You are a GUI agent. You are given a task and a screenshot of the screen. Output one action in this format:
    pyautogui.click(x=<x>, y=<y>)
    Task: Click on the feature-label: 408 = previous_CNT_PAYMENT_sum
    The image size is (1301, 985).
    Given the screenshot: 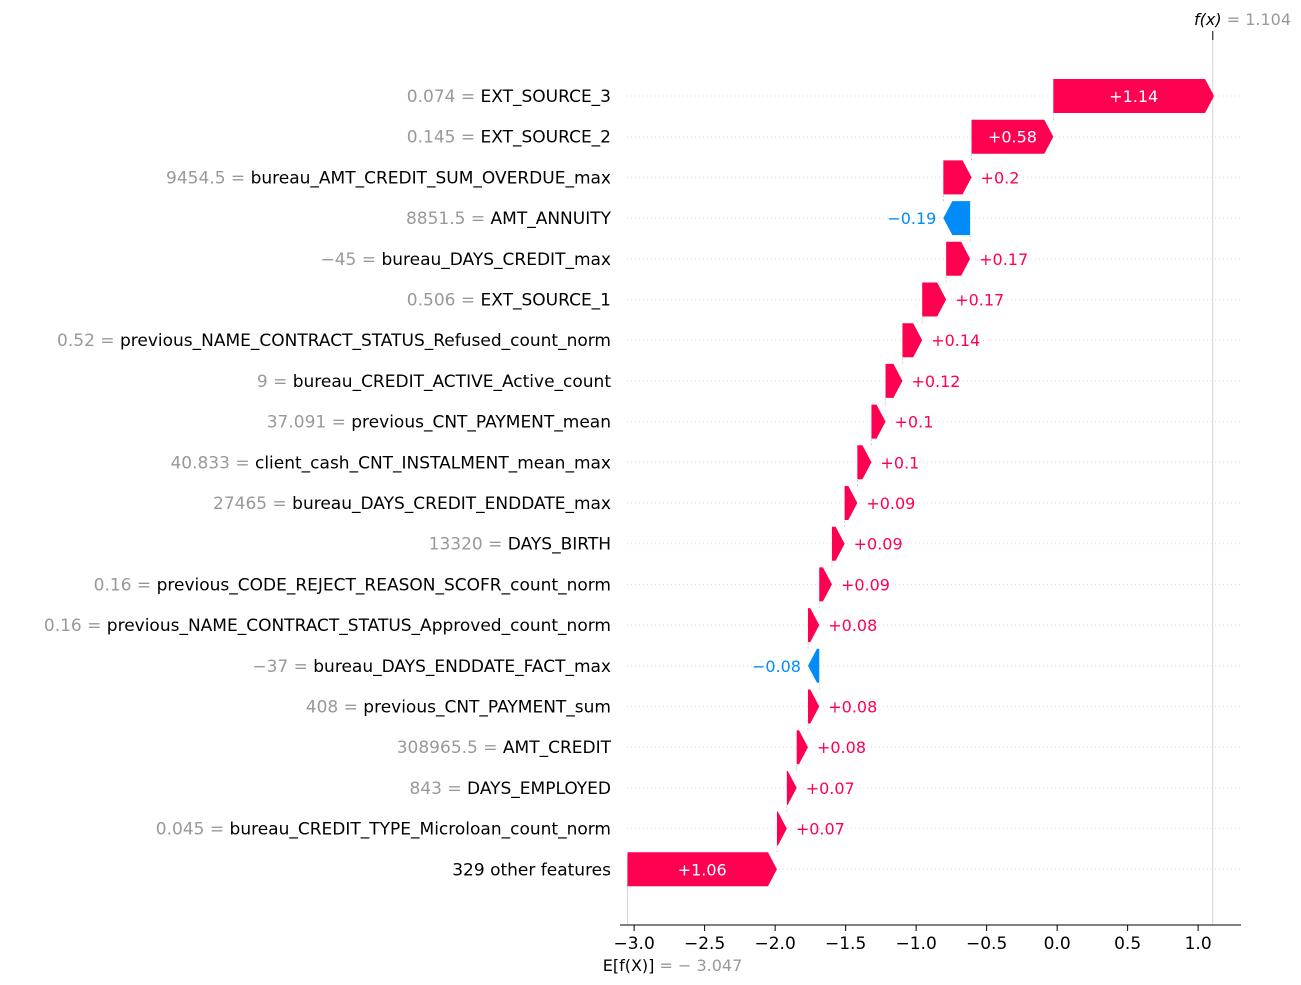 What is the action you would take?
    pyautogui.click(x=458, y=708)
    